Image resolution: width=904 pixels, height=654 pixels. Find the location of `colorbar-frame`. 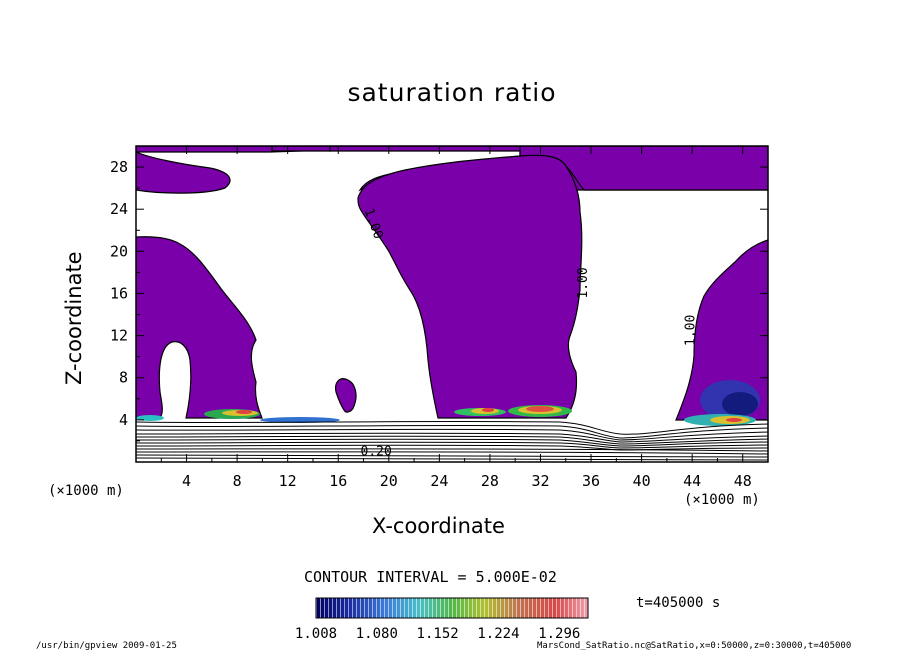

colorbar-frame is located at coordinates (452, 608).